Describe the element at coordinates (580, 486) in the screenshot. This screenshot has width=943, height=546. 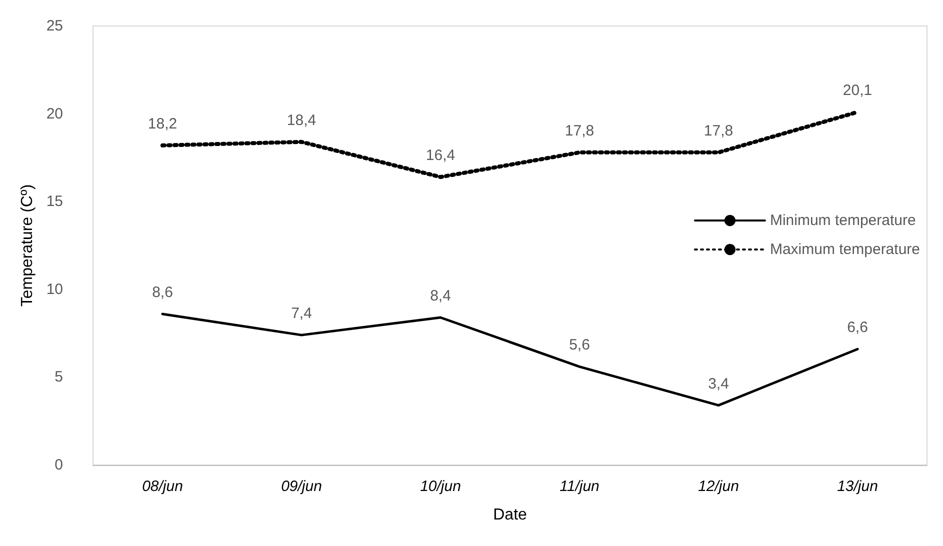
I see `x-tick-label: 11/jun` at that location.